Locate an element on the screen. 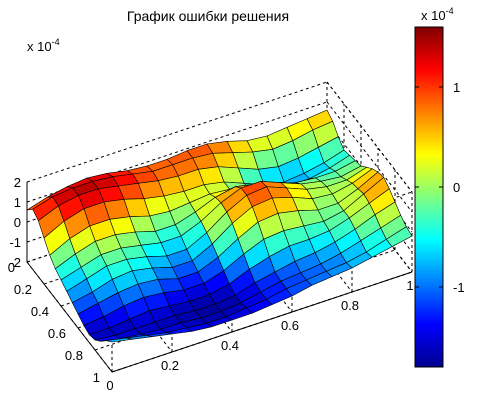 Image resolution: width=480 pixels, height=404 pixels. y-tick-label: 0.8 is located at coordinates (74, 355).